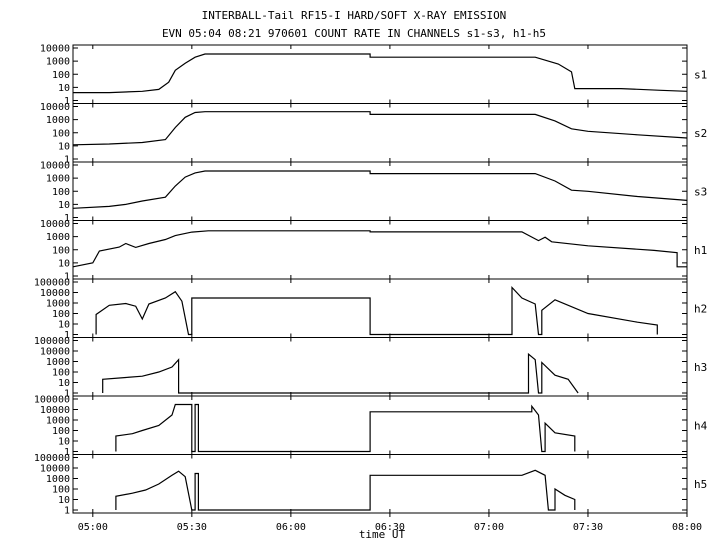 The height and width of the screenshot is (555, 720). Describe the element at coordinates (700, 308) in the screenshot. I see `channel-label-h2: h2` at that location.